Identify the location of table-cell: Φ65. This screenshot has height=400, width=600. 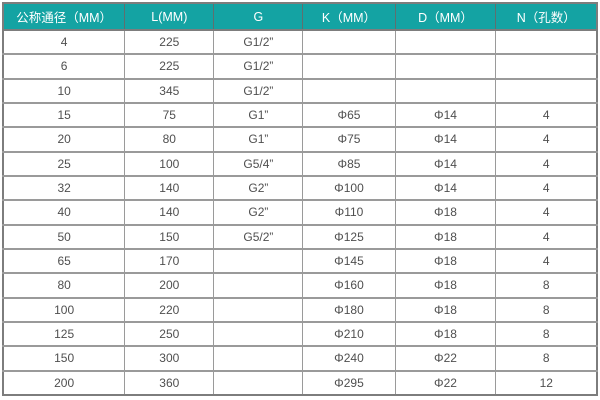
(349, 115).